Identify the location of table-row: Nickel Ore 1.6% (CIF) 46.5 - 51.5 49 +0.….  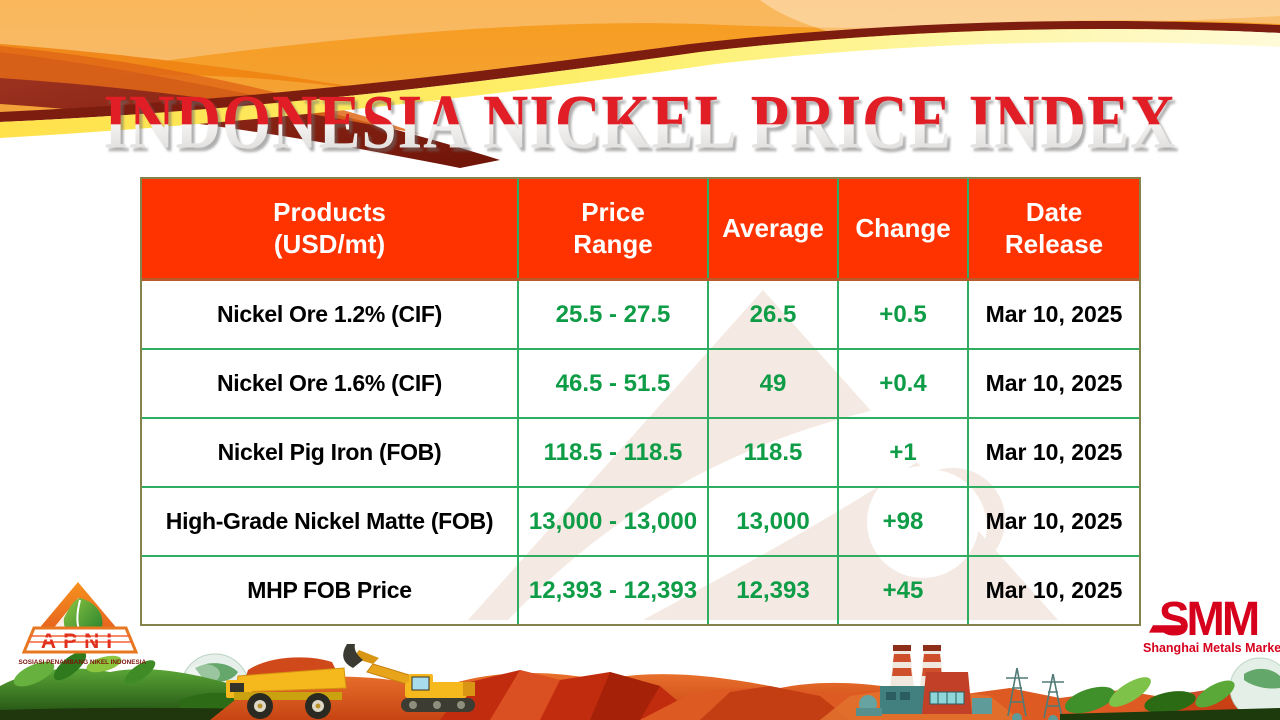
(640, 384).